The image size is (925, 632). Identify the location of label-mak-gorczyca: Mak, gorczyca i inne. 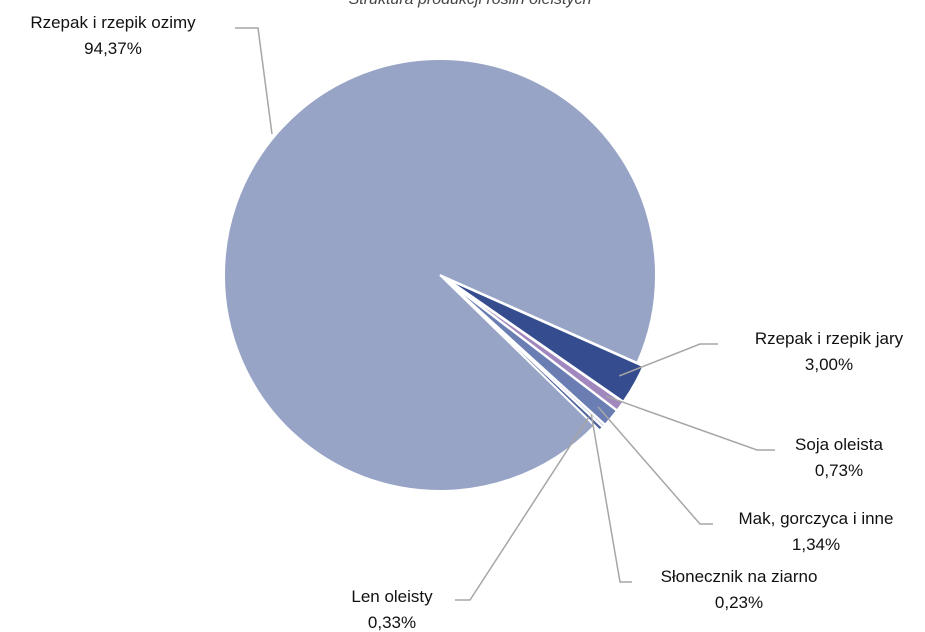
(816, 518).